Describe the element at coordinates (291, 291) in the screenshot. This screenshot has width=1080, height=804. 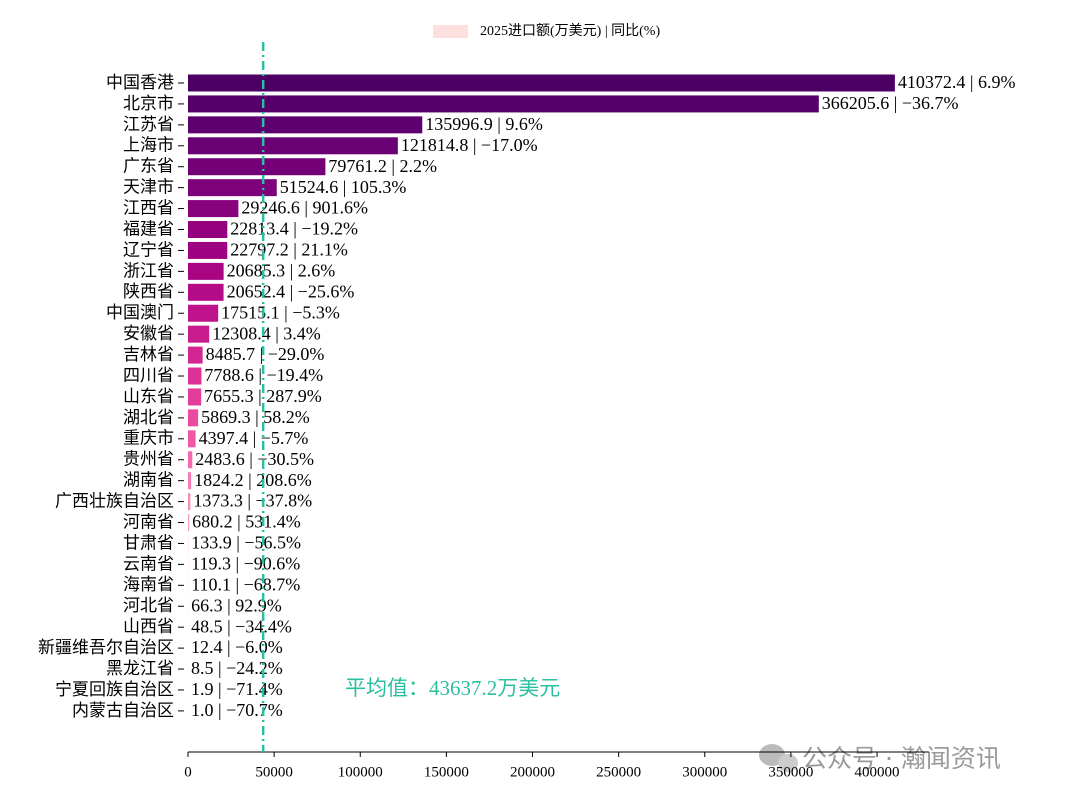
I see `value-label: 20652.4 | −25.6%` at that location.